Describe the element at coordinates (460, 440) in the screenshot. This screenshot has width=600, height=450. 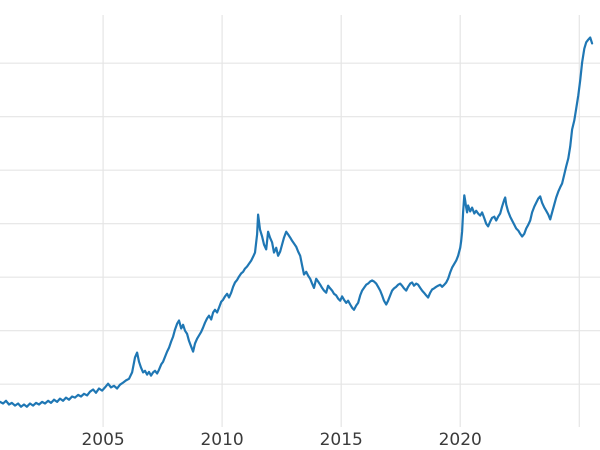
I see `x-tick-label-2020: 2020` at that location.